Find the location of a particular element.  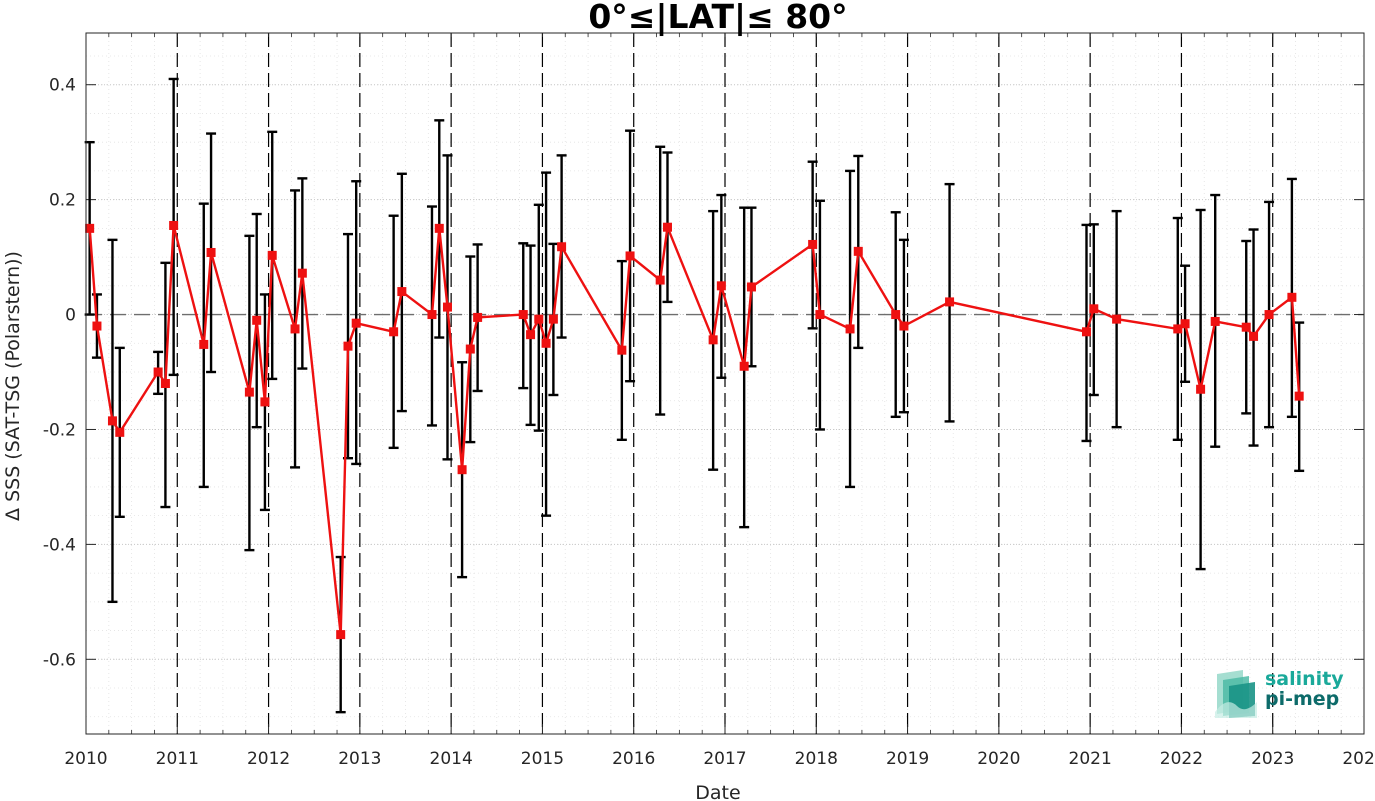

logo-text-salinity: salinity is located at coordinates (1304, 679).